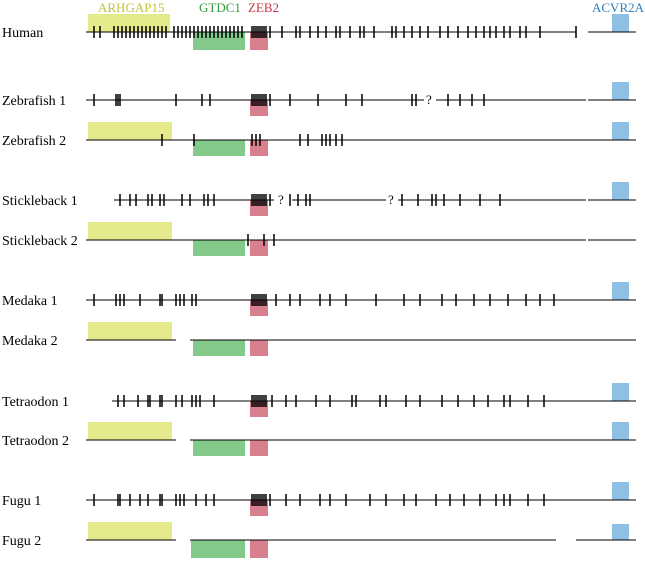  Describe the element at coordinates (263, 7) in the screenshot. I see `gene-label-zeb2: ZEB2` at that location.